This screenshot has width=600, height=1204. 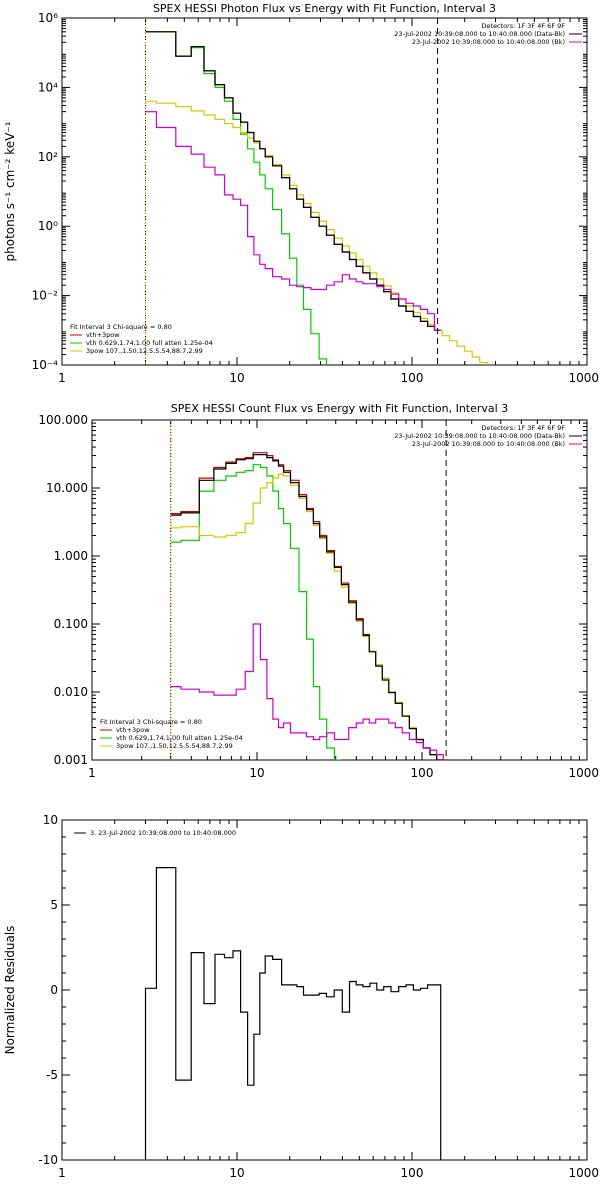 I want to click on y-tick-label: 100.000, so click(x=63, y=420).